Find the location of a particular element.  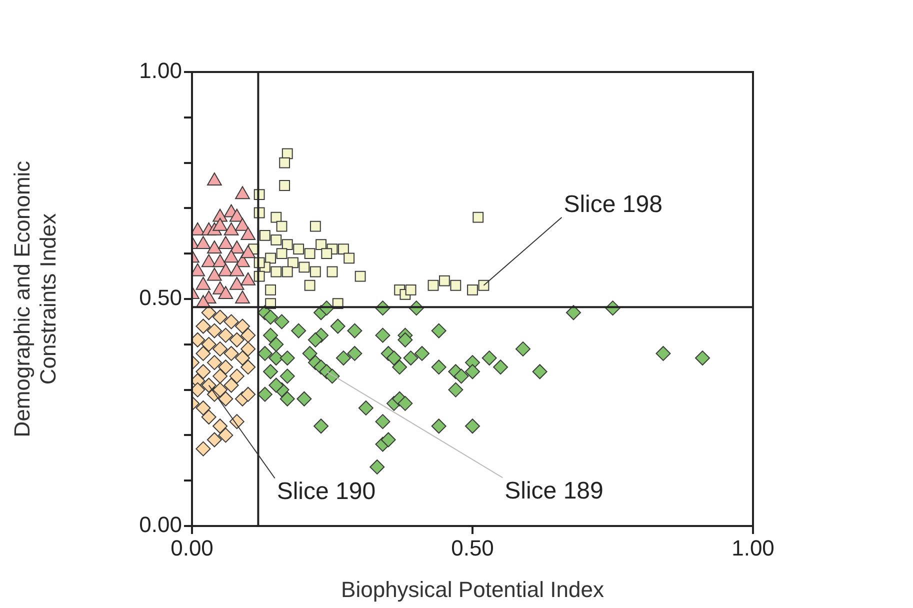

x-axis-title: Biophysical Potential Index is located at coordinates (472, 589).